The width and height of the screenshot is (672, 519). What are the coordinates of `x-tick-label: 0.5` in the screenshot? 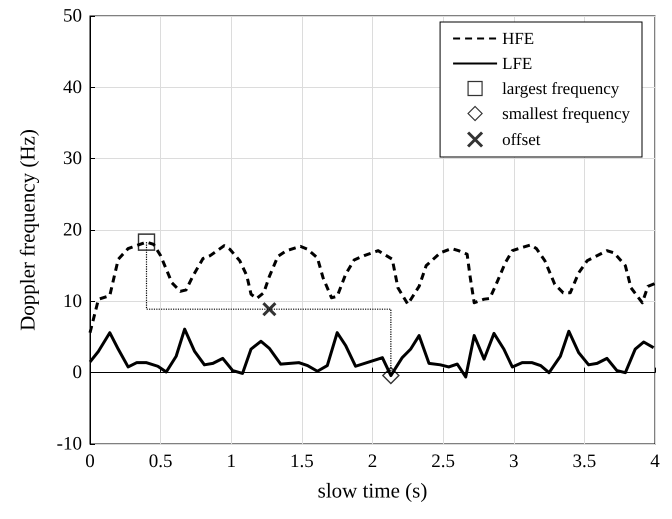 It's located at (160, 461).